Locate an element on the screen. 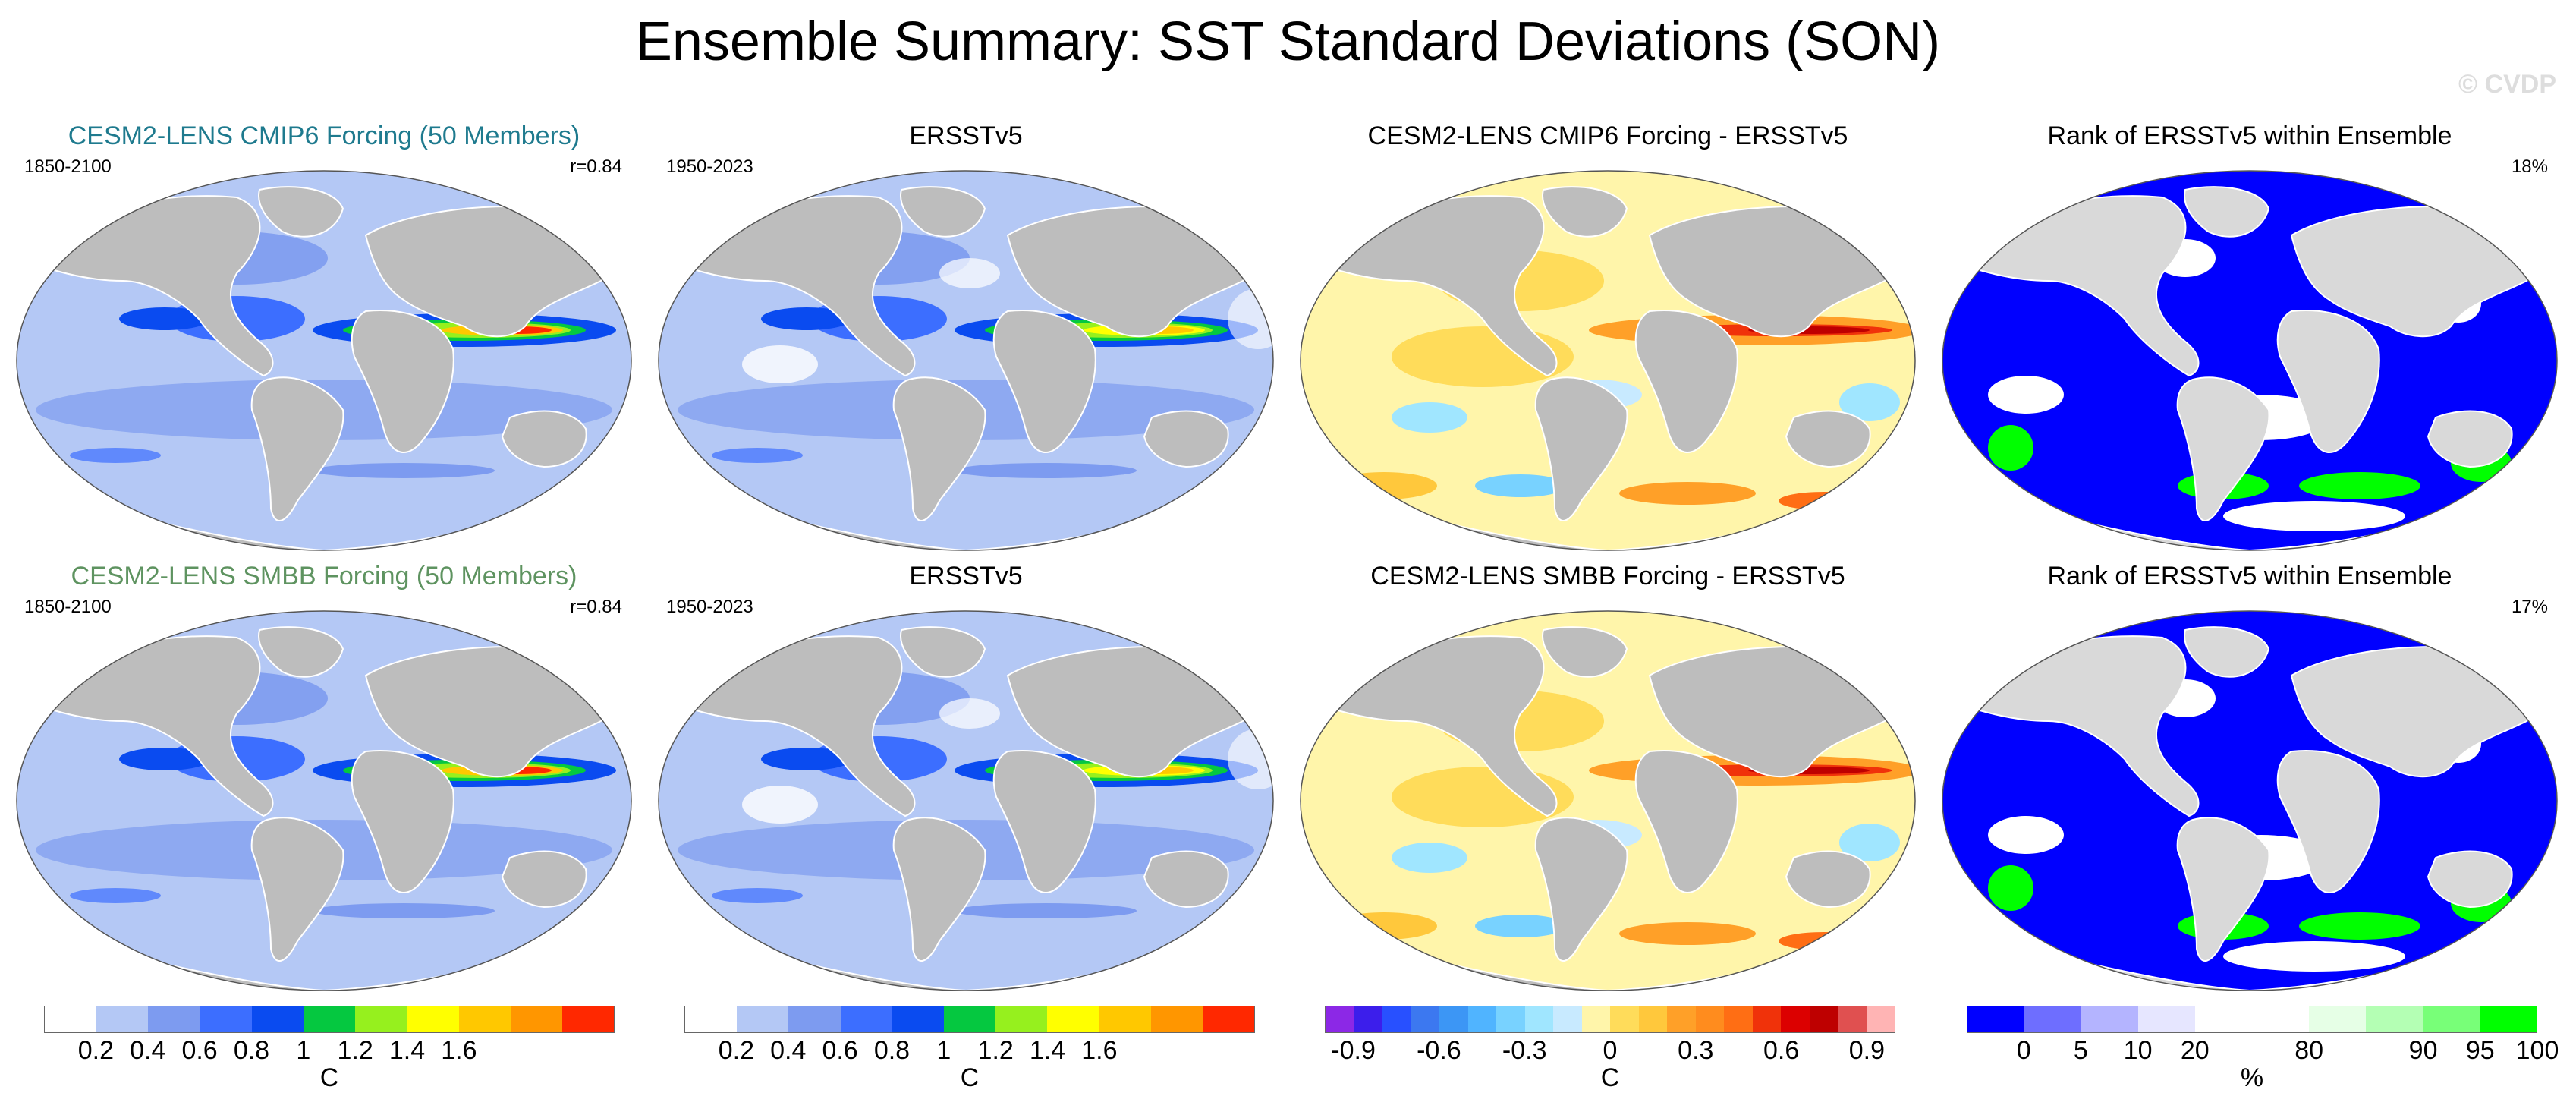  panel-obs-row2: ERSSTv5 1950-2023 is located at coordinates (966, 778).